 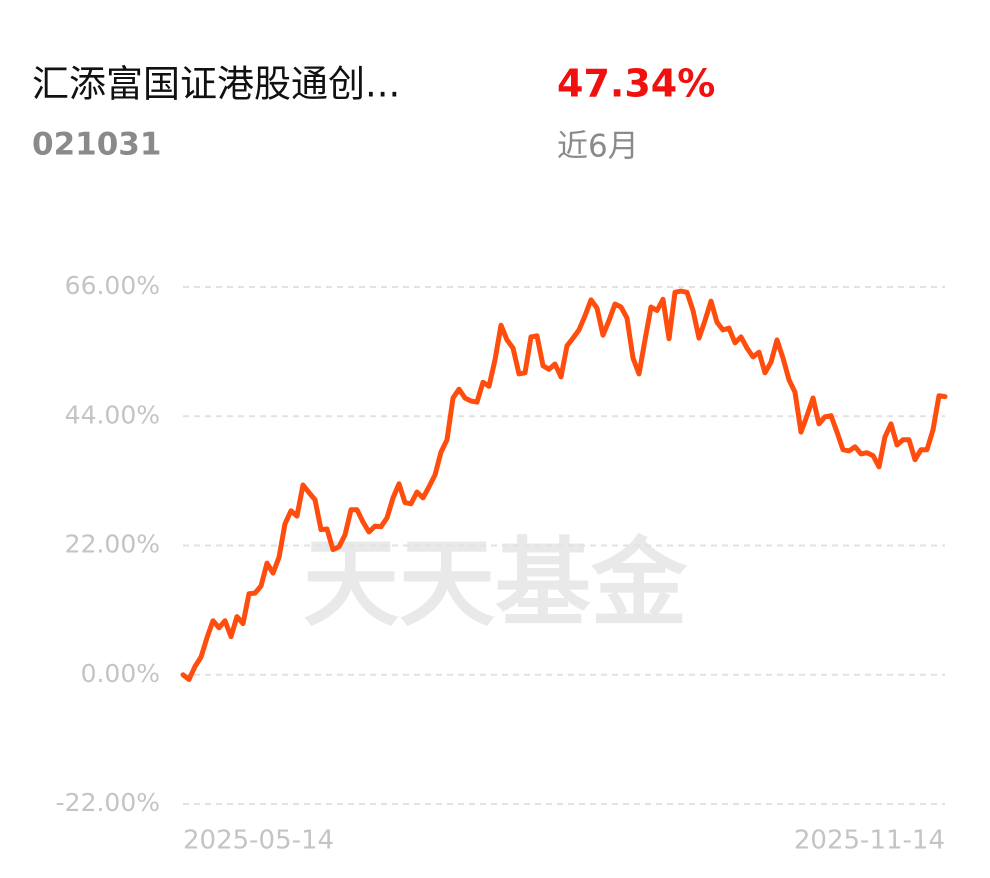 I want to click on y-tick-label: 66.00%, so click(x=112, y=285).